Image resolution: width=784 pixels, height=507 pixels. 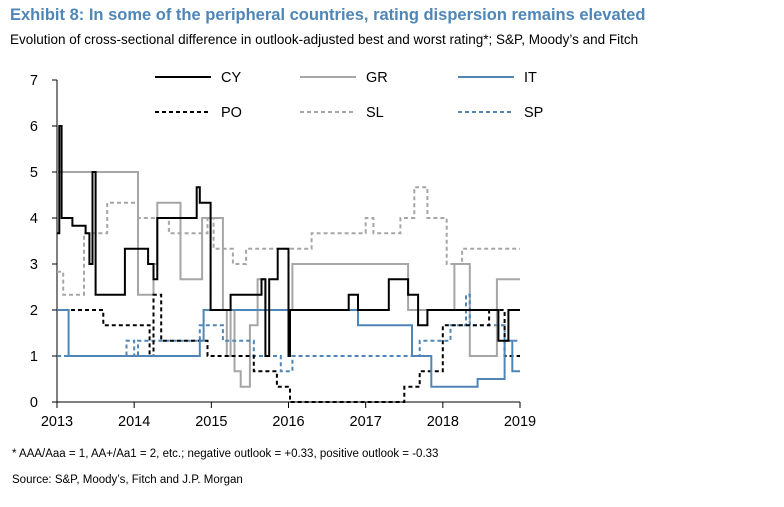 I want to click on series-line-sl, so click(x=288, y=241).